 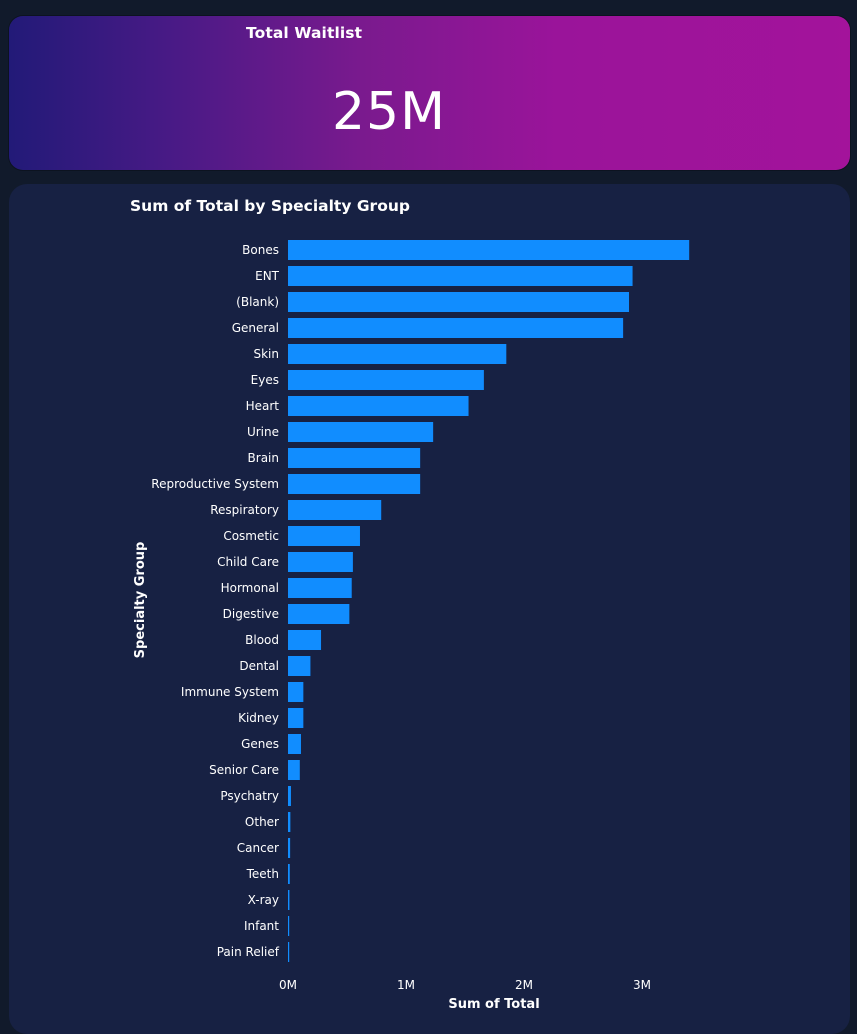 I want to click on bar-bones, so click(x=489, y=250).